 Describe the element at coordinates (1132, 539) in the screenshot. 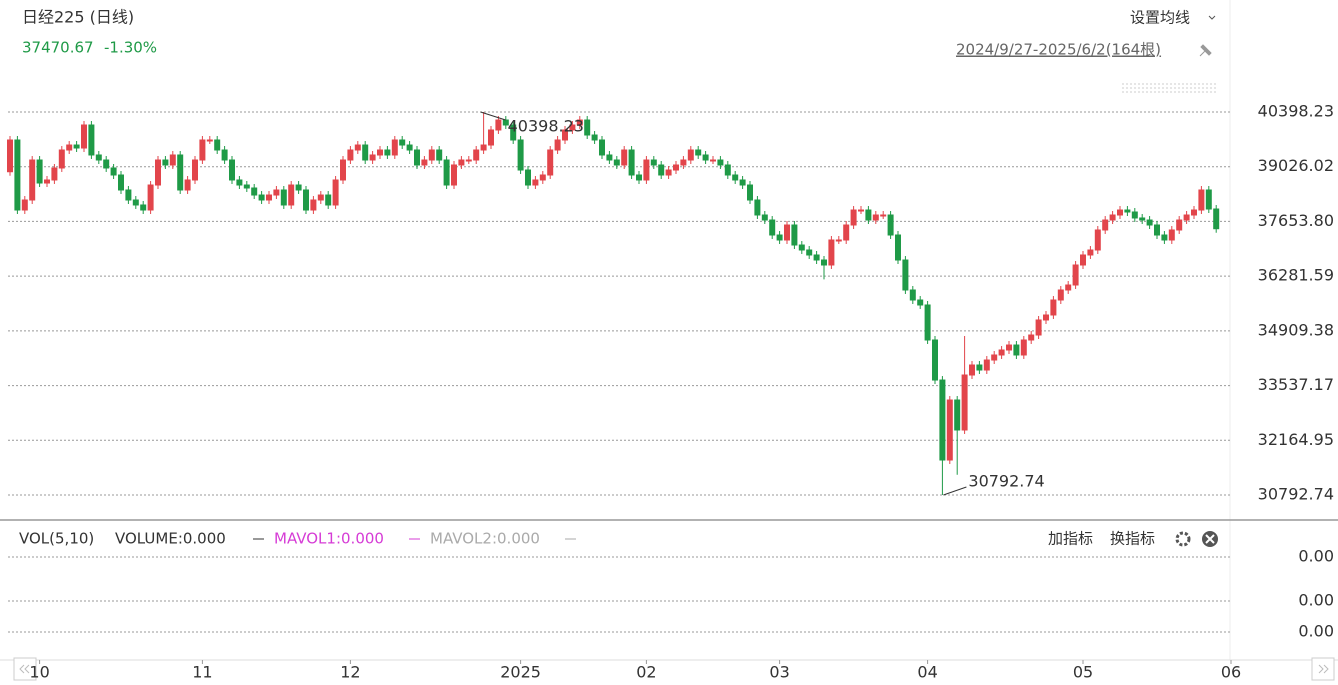

I see `switch-indicator: 换指标` at that location.